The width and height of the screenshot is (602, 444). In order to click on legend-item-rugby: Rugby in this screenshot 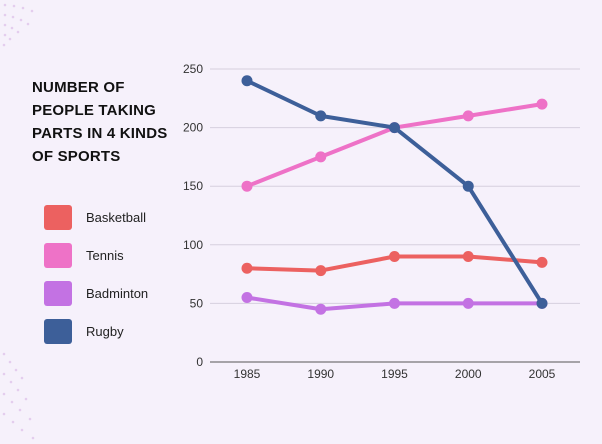, I will do `click(96, 331)`.